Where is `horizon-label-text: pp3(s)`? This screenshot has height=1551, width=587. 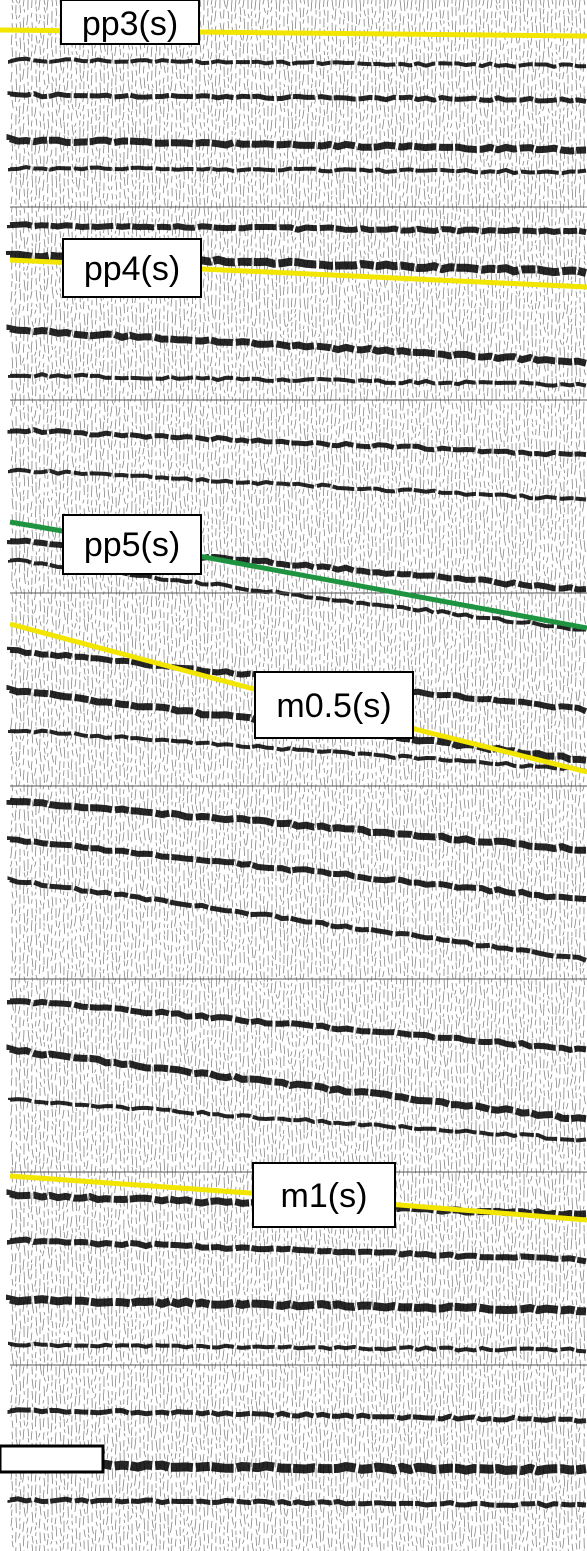 horizon-label-text: pp3(s) is located at coordinates (130, 24).